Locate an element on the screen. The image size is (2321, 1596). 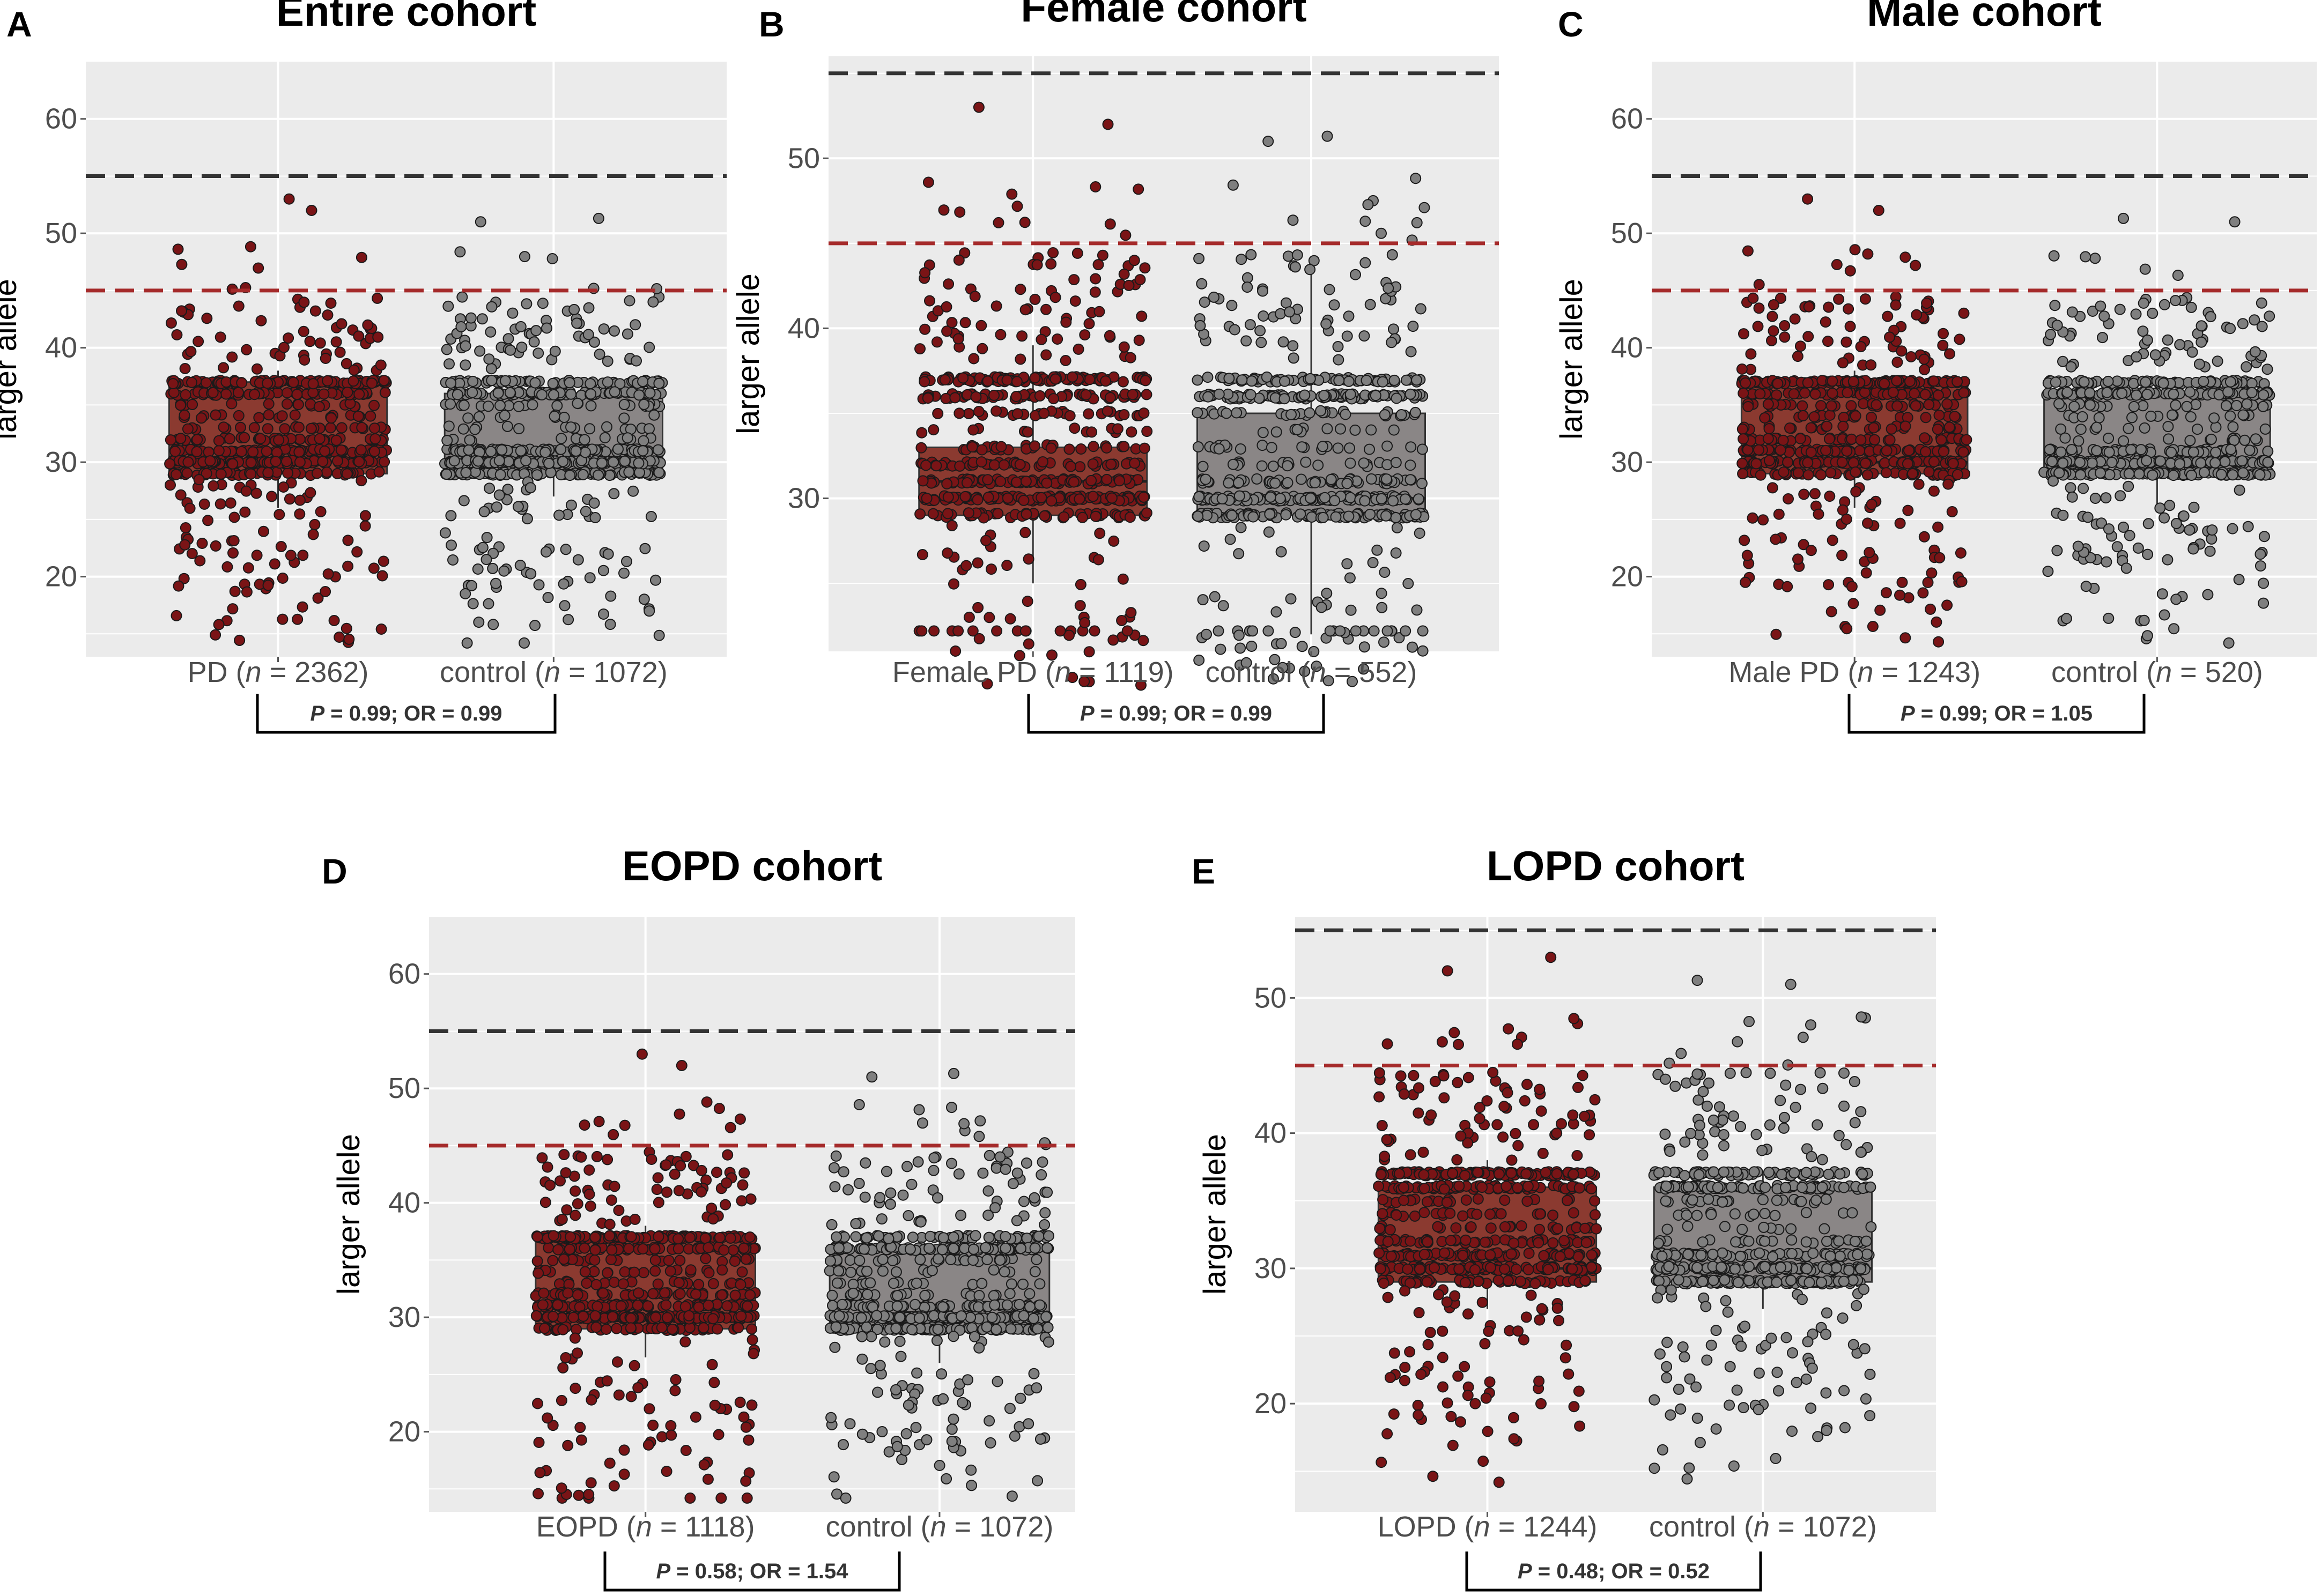
n-value: 1243 is located at coordinates (1938, 672).